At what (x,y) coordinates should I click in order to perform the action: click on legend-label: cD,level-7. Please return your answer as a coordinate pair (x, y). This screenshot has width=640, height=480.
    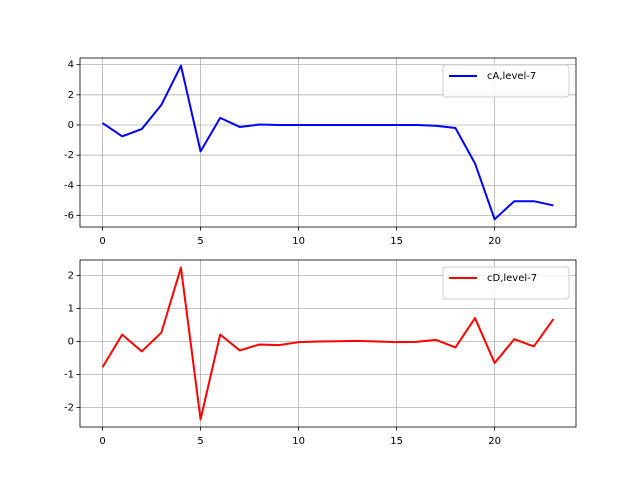
    Looking at the image, I should click on (512, 278).